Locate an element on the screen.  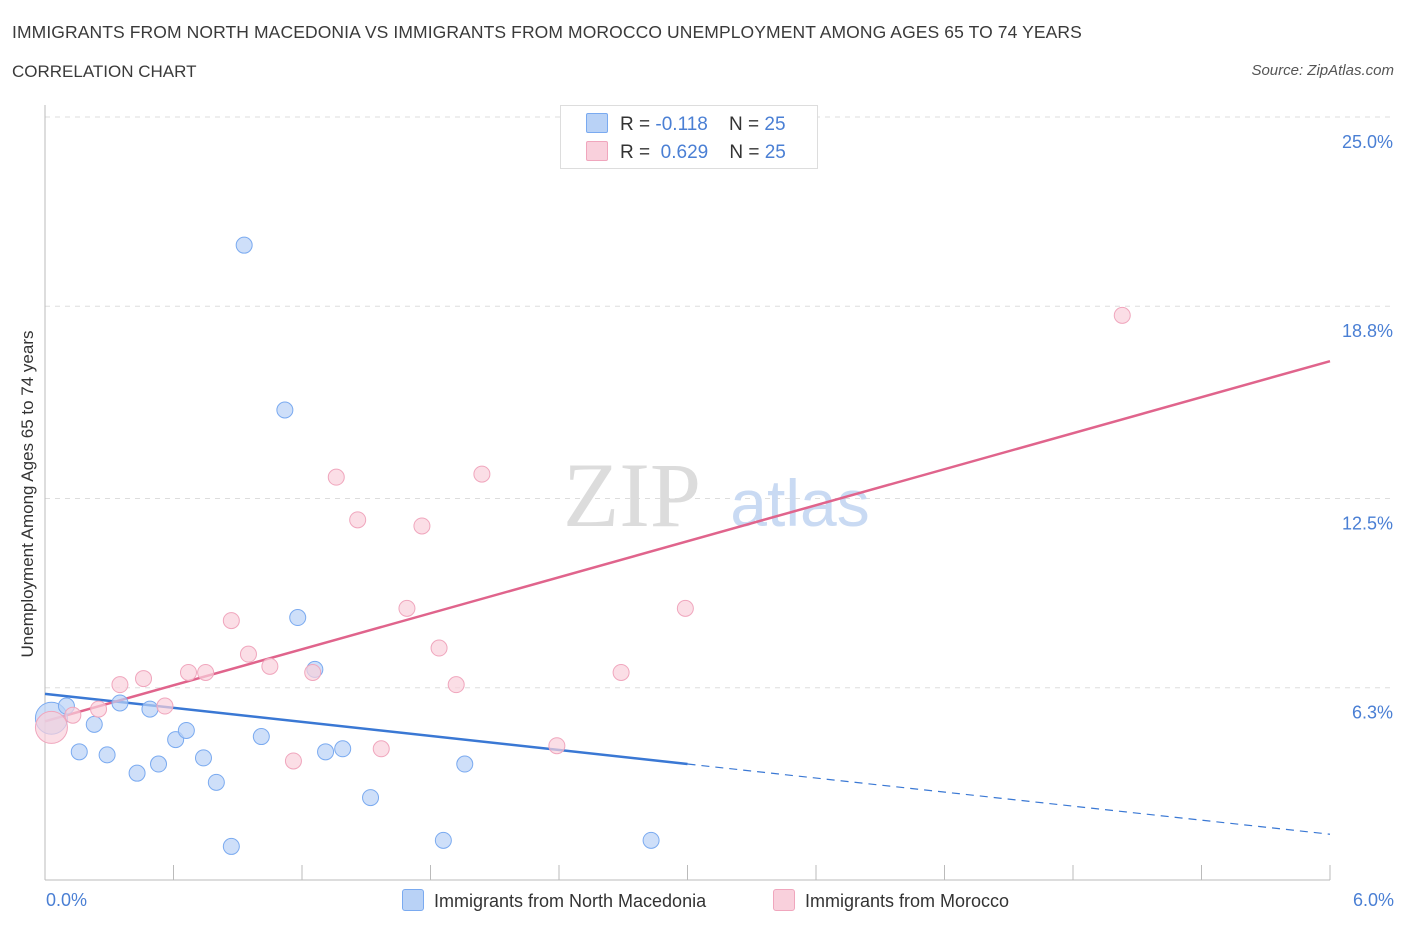
correlation-stats-box: R = -0.118 N = 25 R = 0.629 N = 25 is located at coordinates (689, 137).